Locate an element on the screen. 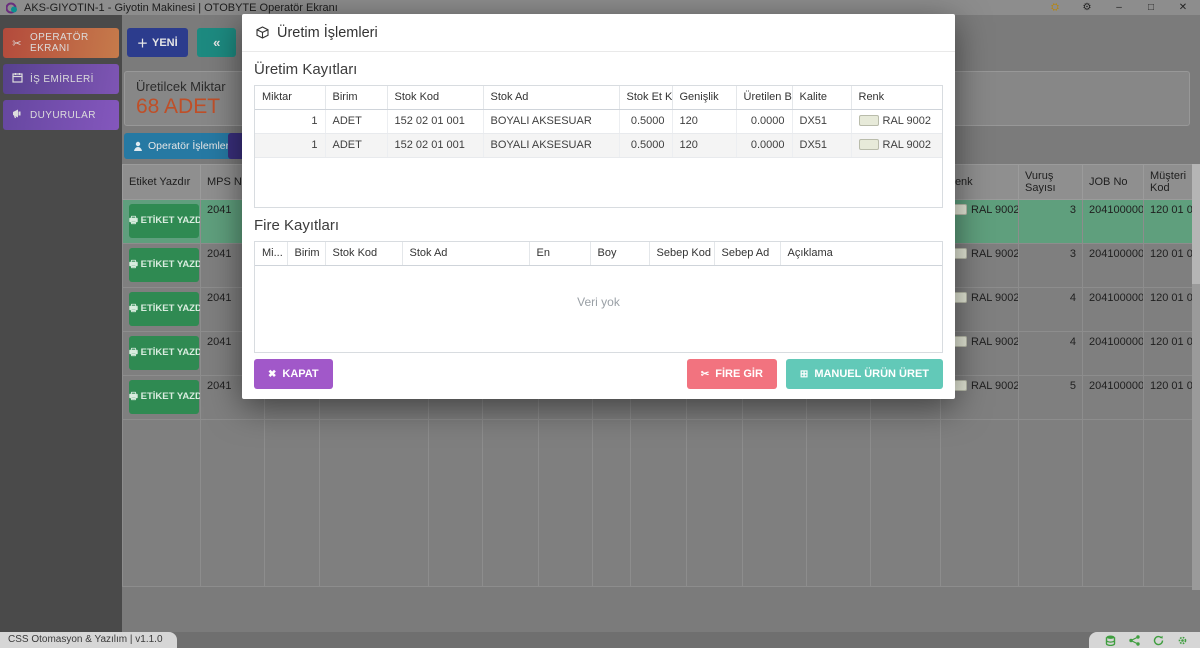 The width and height of the screenshot is (1200, 648). cube-icon is located at coordinates (262, 32).